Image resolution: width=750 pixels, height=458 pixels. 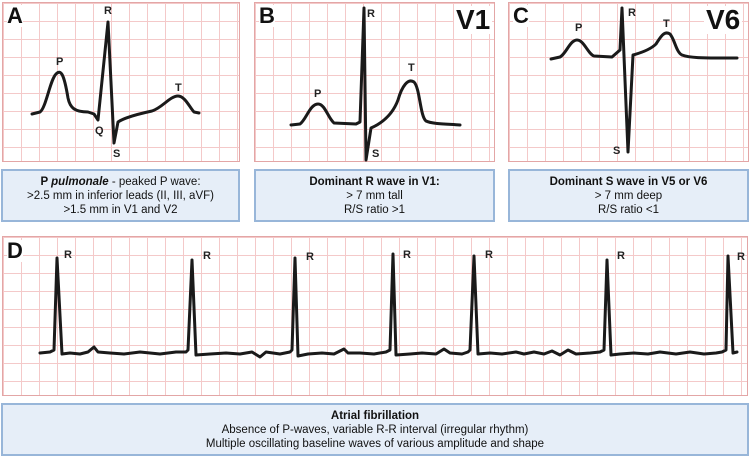 What do you see at coordinates (99, 131) in the screenshot?
I see `panel-a-q-label: Q` at bounding box center [99, 131].